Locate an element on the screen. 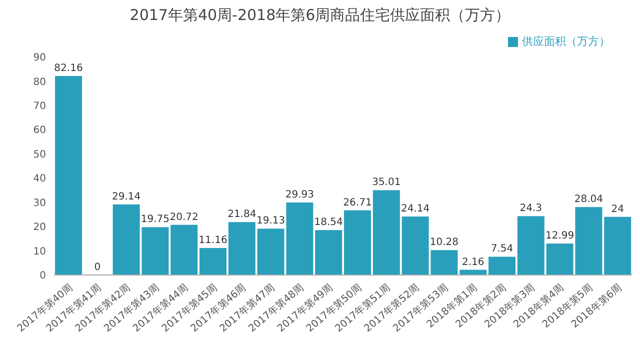 This screenshot has width=640, height=341. data-label: 24 is located at coordinates (617, 209).